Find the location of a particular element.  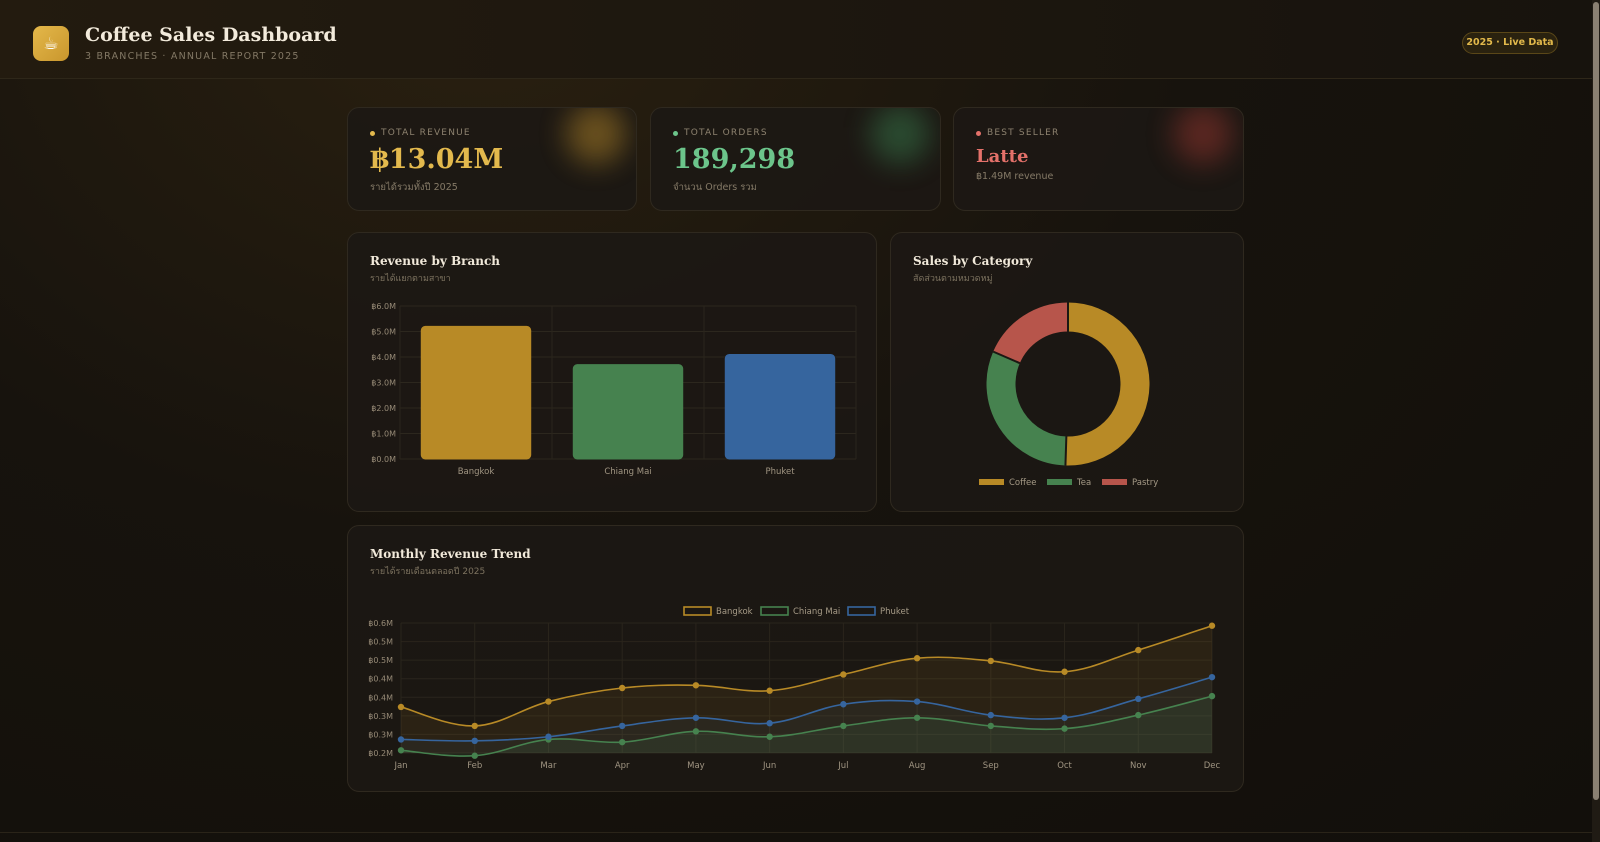

donut-chart: Coffee Tea Pastry is located at coordinates (1068, 395).